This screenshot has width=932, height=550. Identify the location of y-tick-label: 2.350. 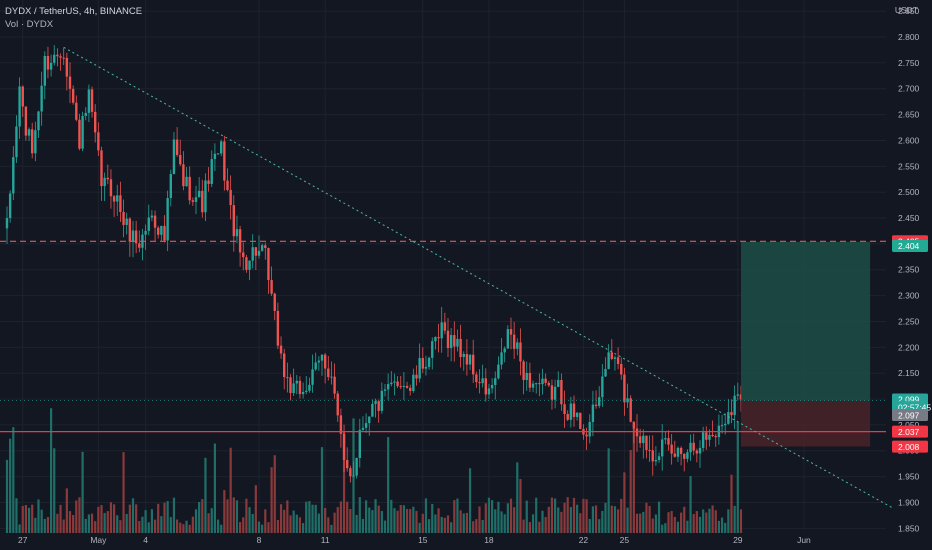
(909, 270).